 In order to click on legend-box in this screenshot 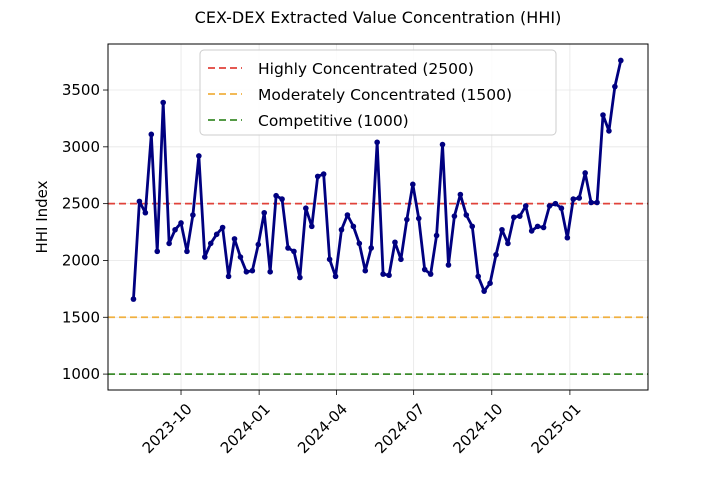, I will do `click(378, 92)`.